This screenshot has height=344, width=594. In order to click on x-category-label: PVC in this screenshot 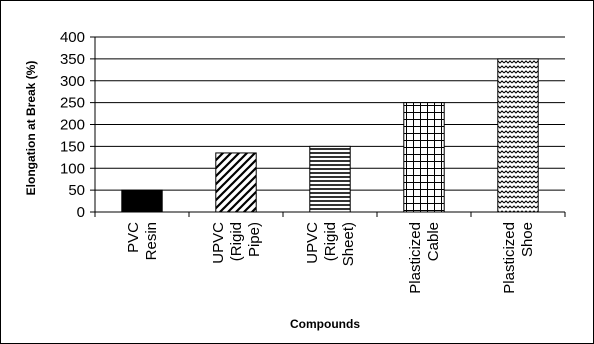, I will do `click(133, 237)`.